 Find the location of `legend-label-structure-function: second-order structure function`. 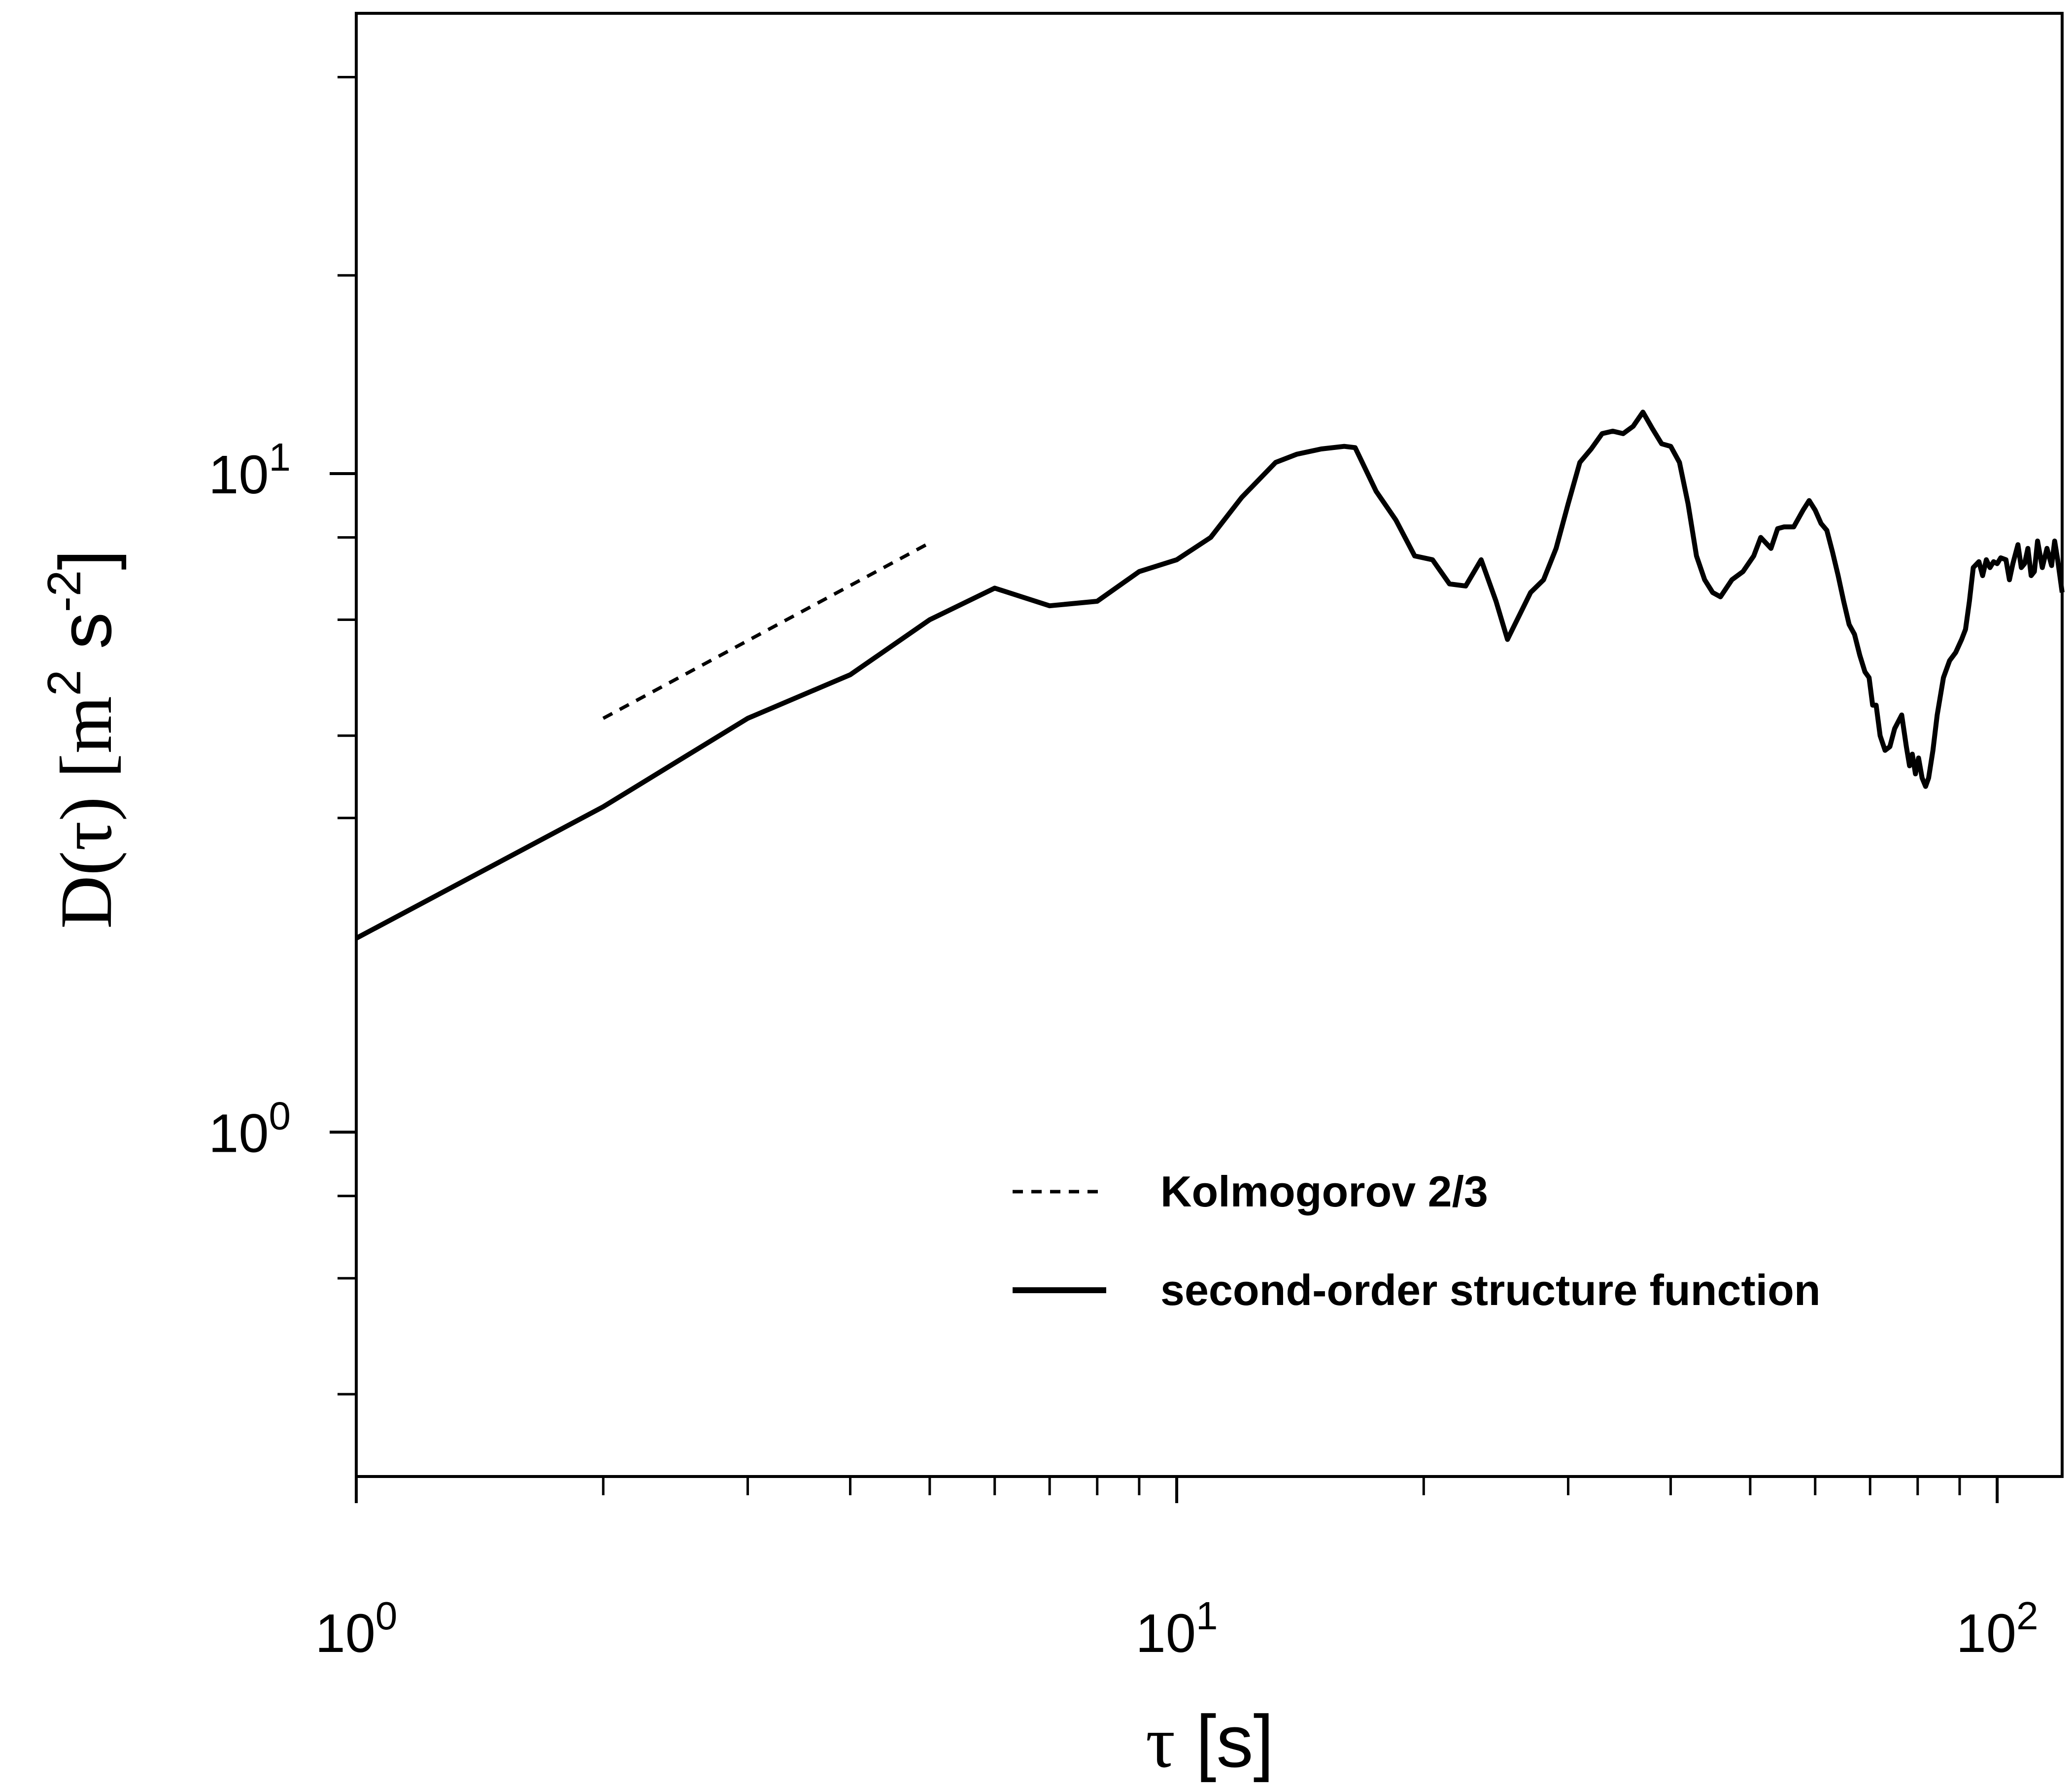

legend-label-structure-function: second-order structure function is located at coordinates (1490, 1290).